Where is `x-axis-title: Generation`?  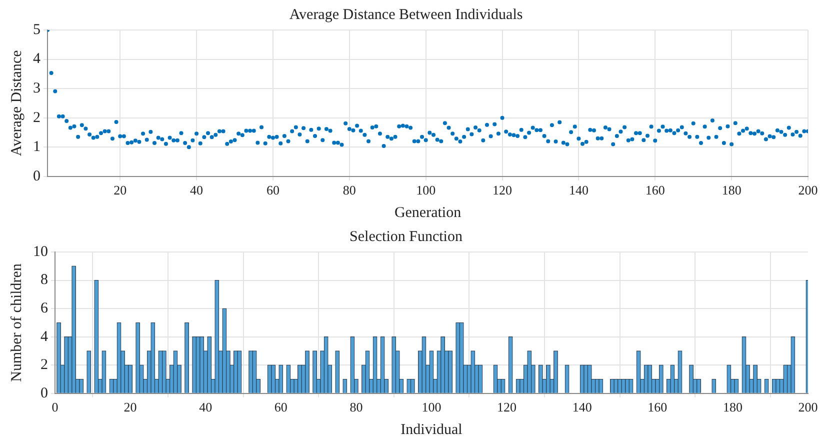
x-axis-title: Generation is located at coordinates (428, 212).